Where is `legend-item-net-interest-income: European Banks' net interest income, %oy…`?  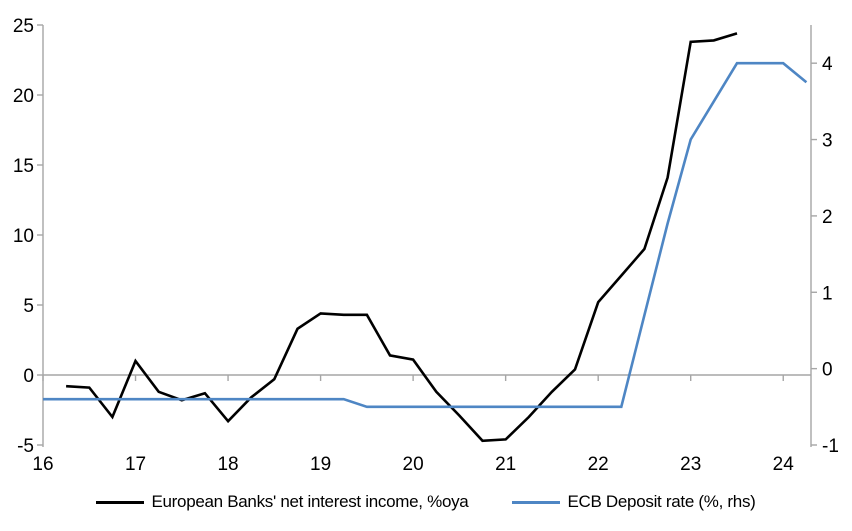 legend-item-net-interest-income: European Banks' net interest income, %oy… is located at coordinates (282, 502).